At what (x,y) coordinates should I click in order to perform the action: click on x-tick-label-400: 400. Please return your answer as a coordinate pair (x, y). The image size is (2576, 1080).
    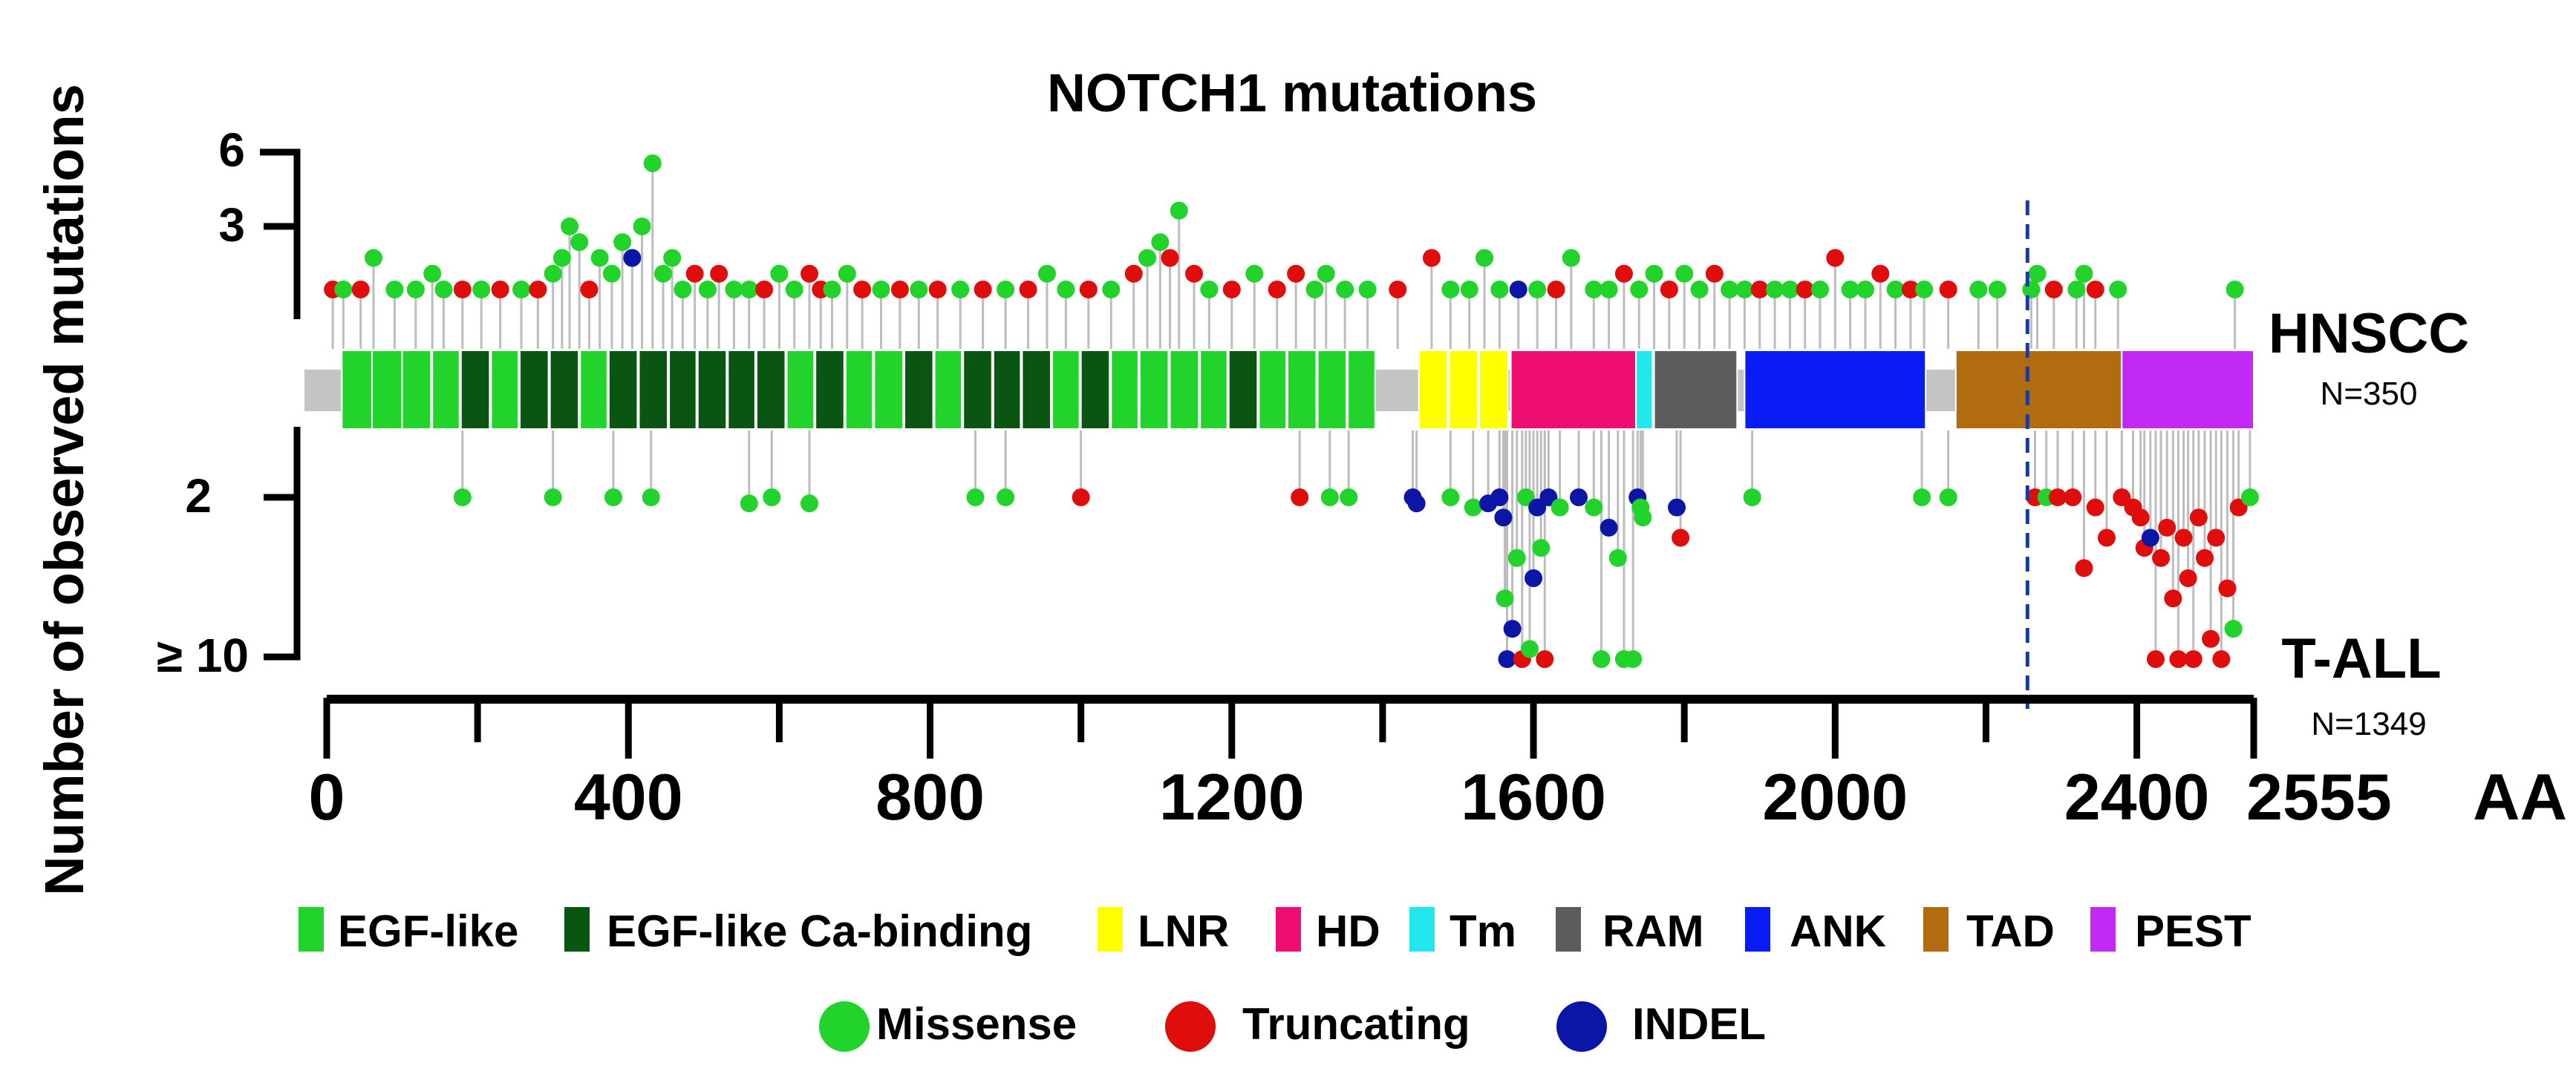
    Looking at the image, I should click on (628, 797).